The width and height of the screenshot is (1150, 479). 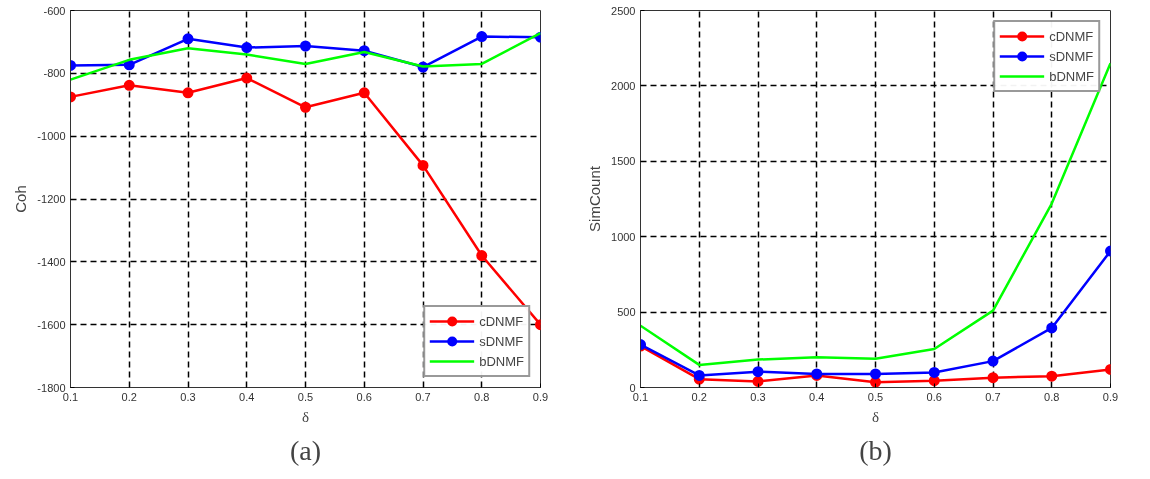 What do you see at coordinates (626, 312) in the screenshot?
I see `y-tick-label: 500` at bounding box center [626, 312].